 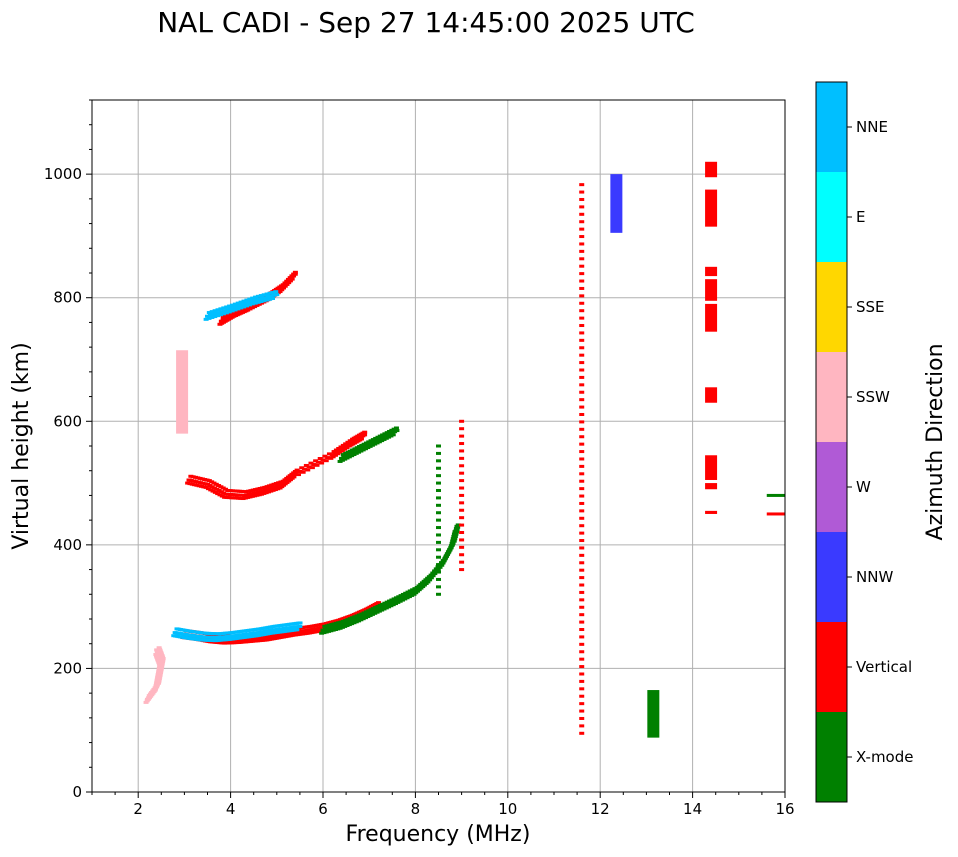 I want to click on colorbar-segment, so click(x=831, y=757).